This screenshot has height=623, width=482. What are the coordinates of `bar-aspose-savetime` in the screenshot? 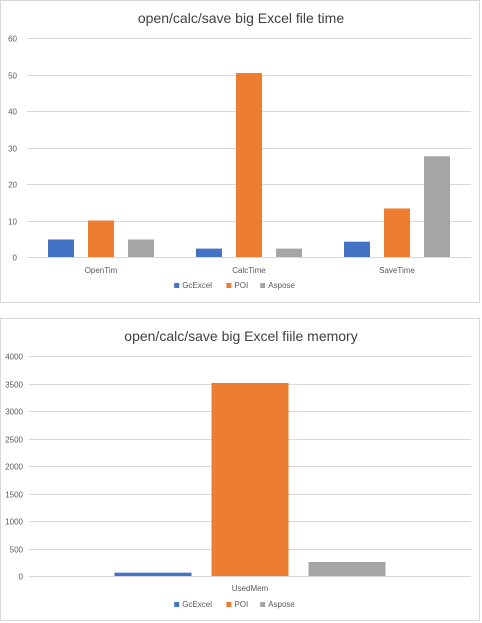 It's located at (437, 206).